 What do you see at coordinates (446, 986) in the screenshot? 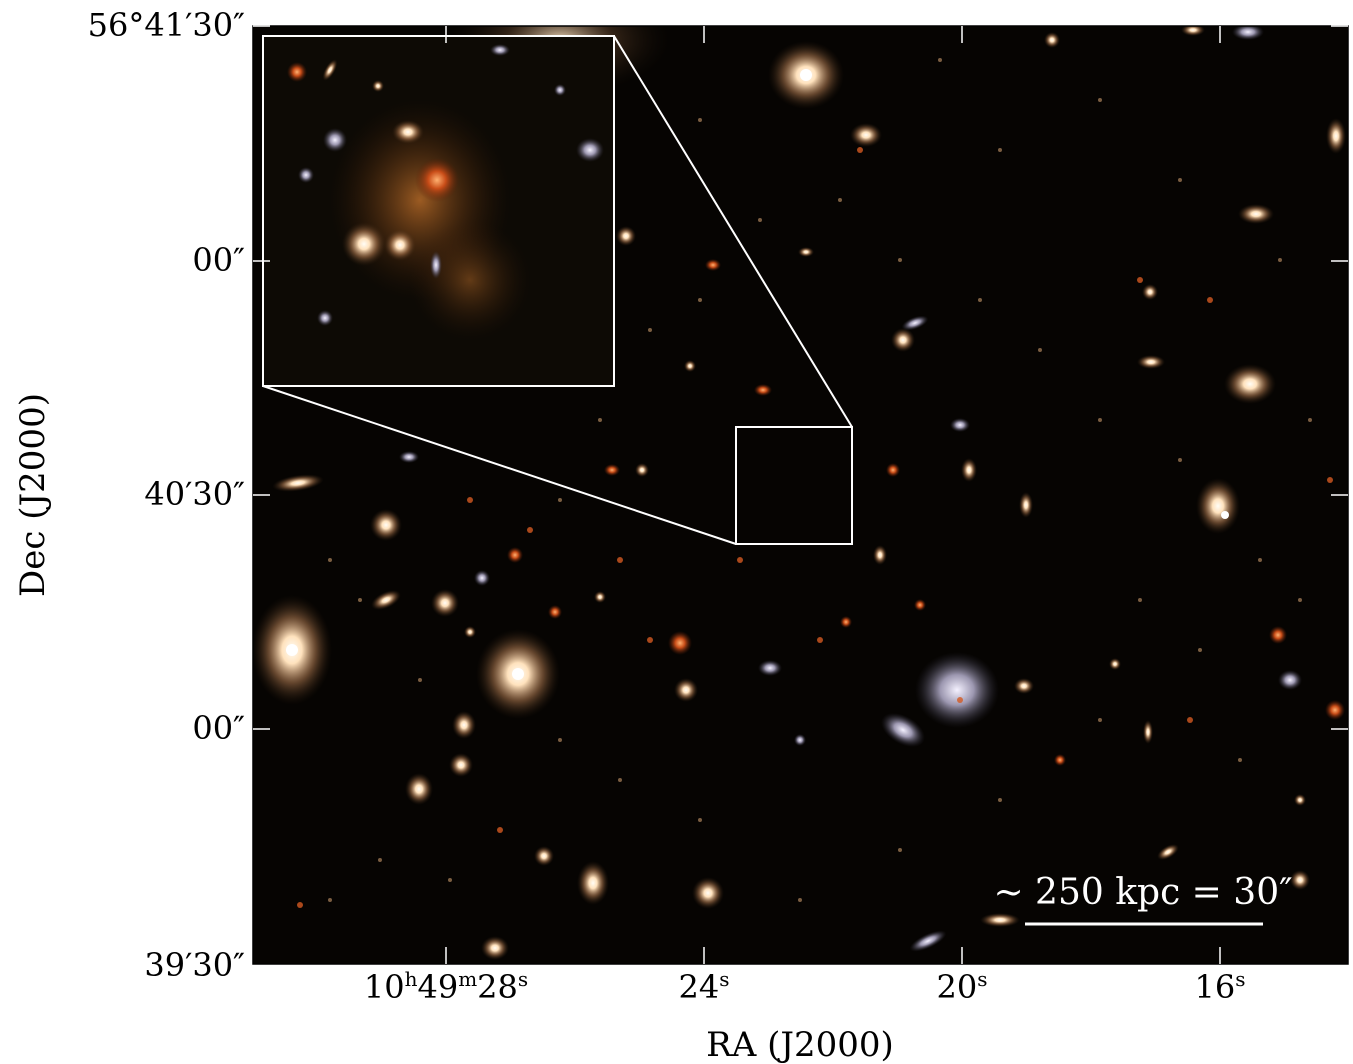
I see `x-tick-label: 10h49m28s` at bounding box center [446, 986].